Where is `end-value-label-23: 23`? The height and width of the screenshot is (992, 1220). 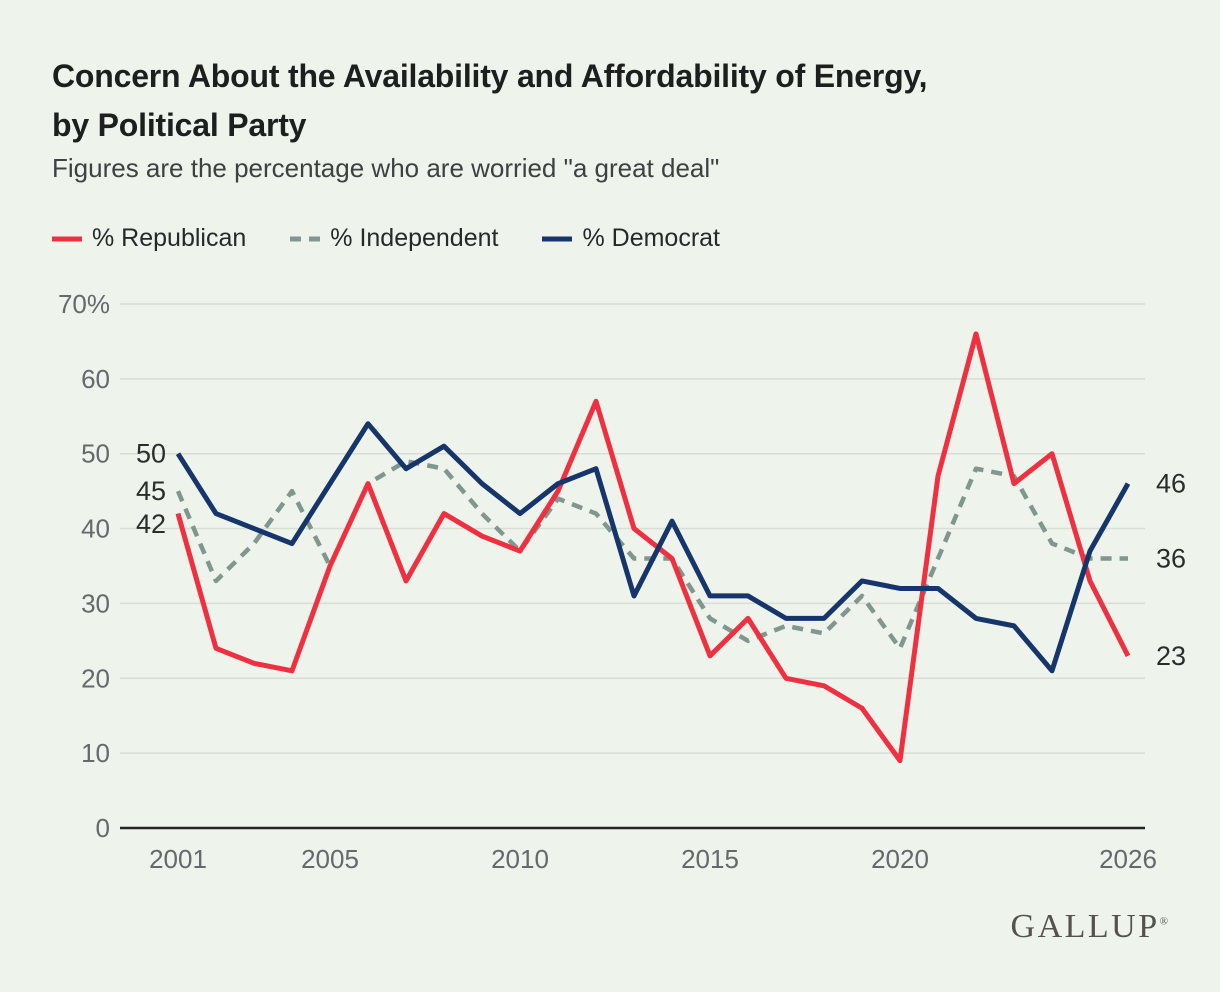 end-value-label-23: 23 is located at coordinates (1171, 656).